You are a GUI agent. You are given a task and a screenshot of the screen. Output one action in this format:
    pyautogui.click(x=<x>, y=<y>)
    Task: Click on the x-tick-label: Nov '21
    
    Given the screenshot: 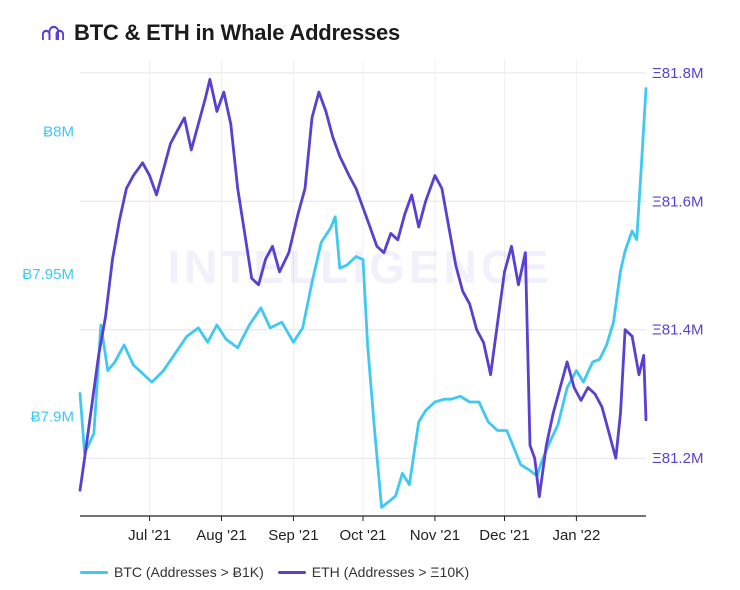 What is the action you would take?
    pyautogui.click(x=435, y=535)
    